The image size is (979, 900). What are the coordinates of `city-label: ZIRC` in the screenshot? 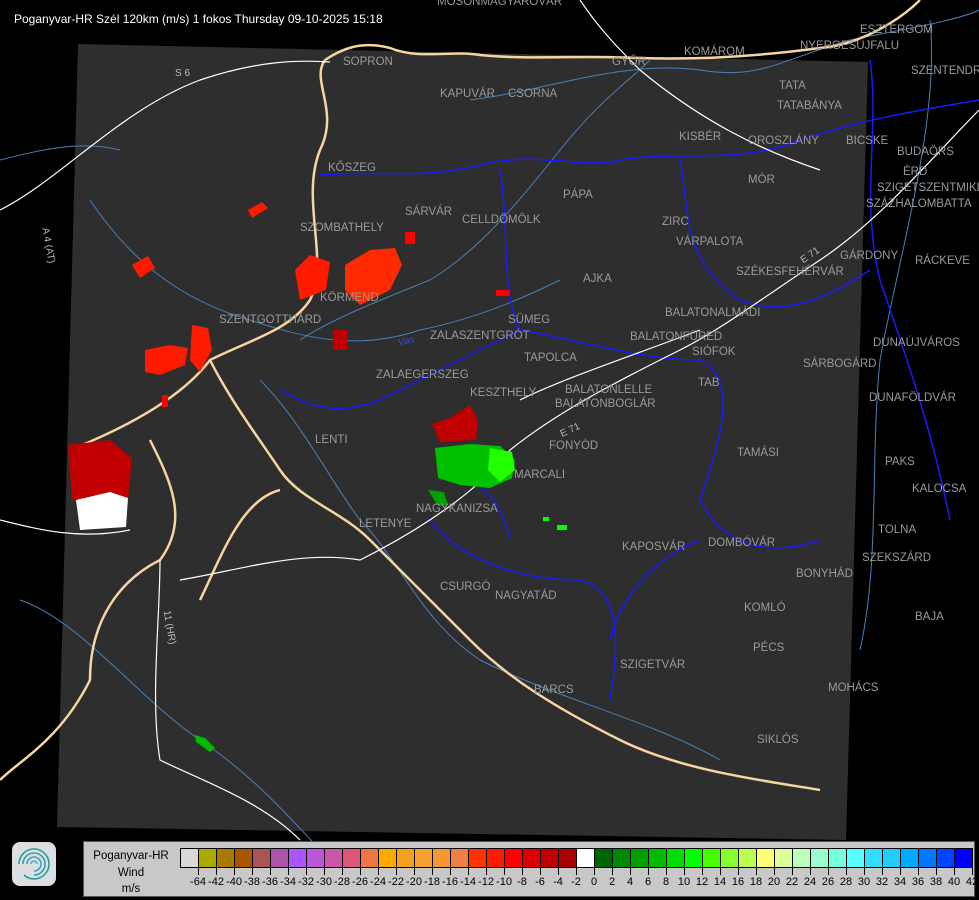 It's located at (675, 222).